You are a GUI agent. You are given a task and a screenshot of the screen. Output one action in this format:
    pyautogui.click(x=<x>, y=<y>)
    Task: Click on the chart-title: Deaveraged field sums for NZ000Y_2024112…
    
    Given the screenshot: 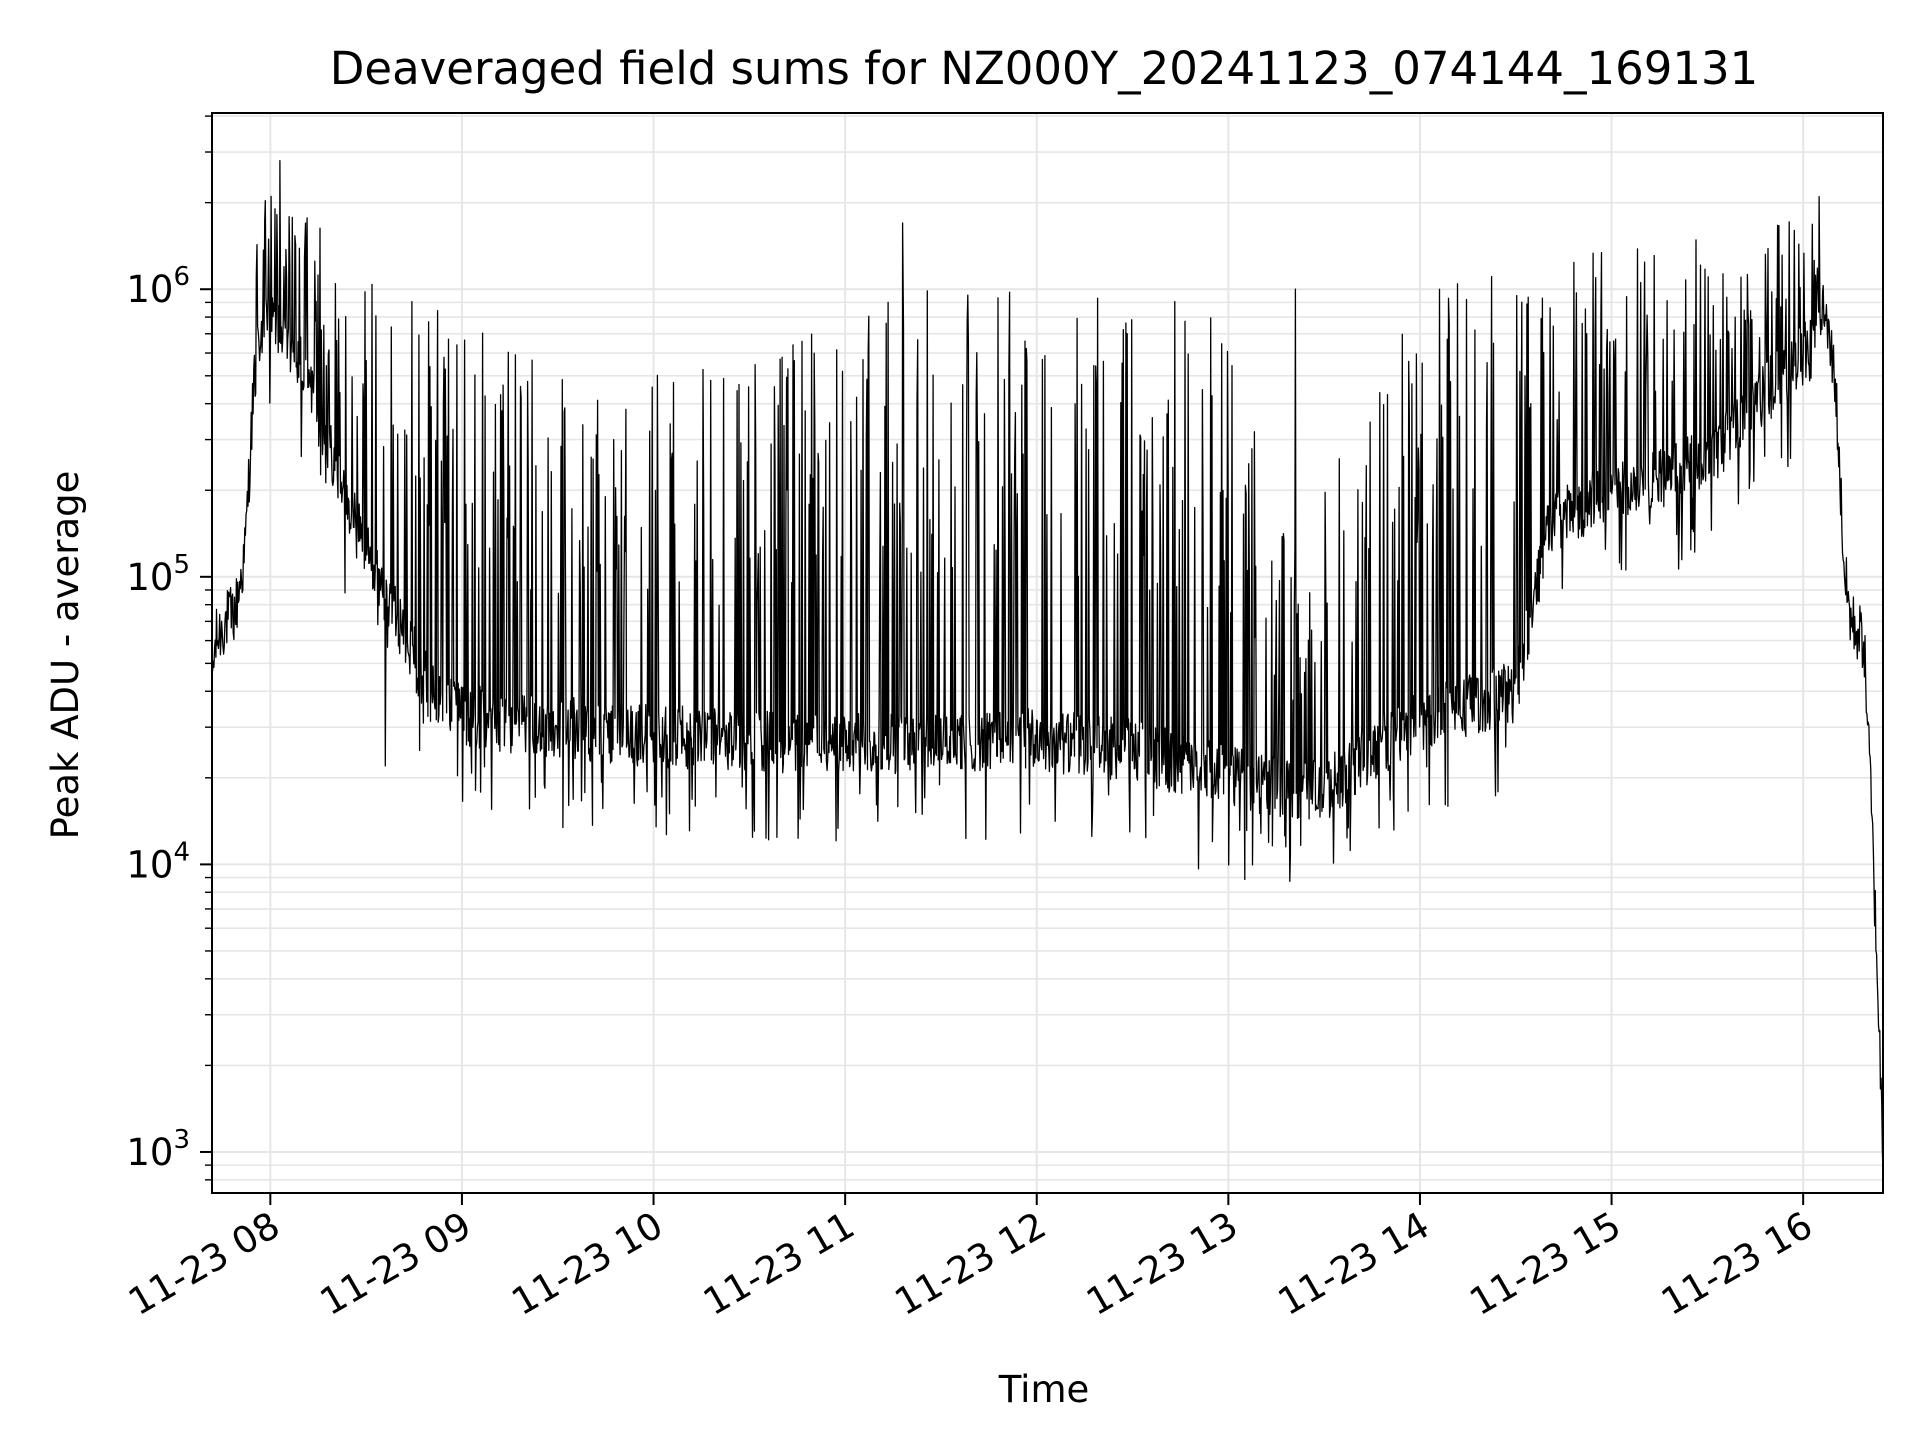 What is the action you would take?
    pyautogui.click(x=1044, y=68)
    